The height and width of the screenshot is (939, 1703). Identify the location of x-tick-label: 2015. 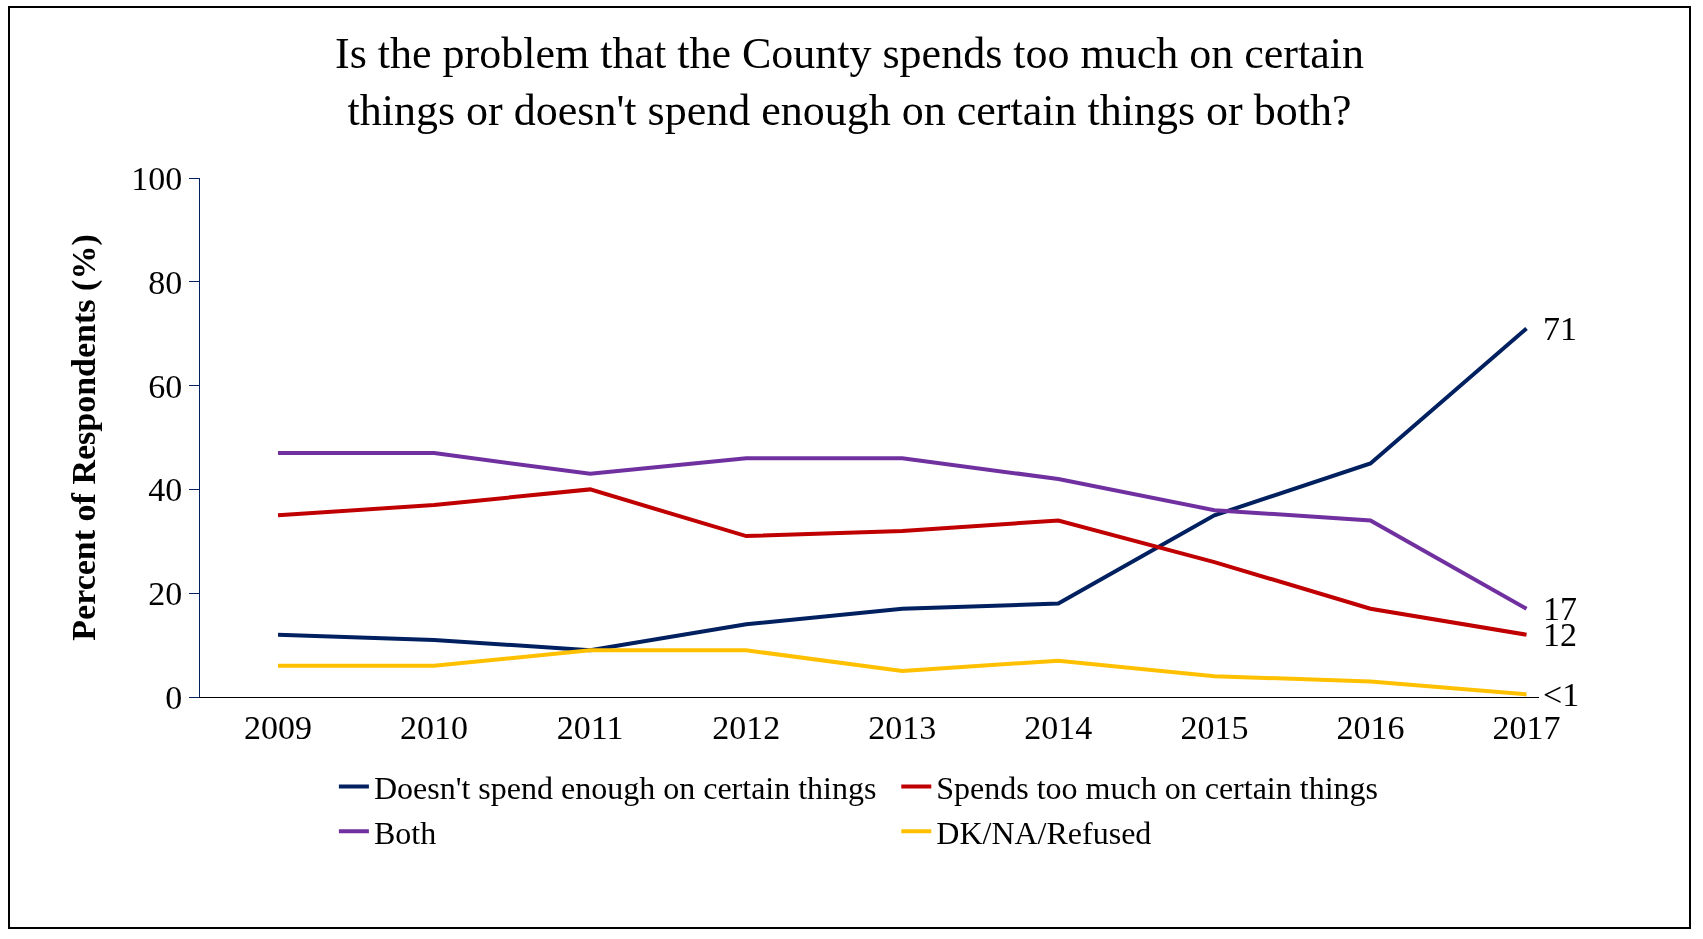
(1214, 727).